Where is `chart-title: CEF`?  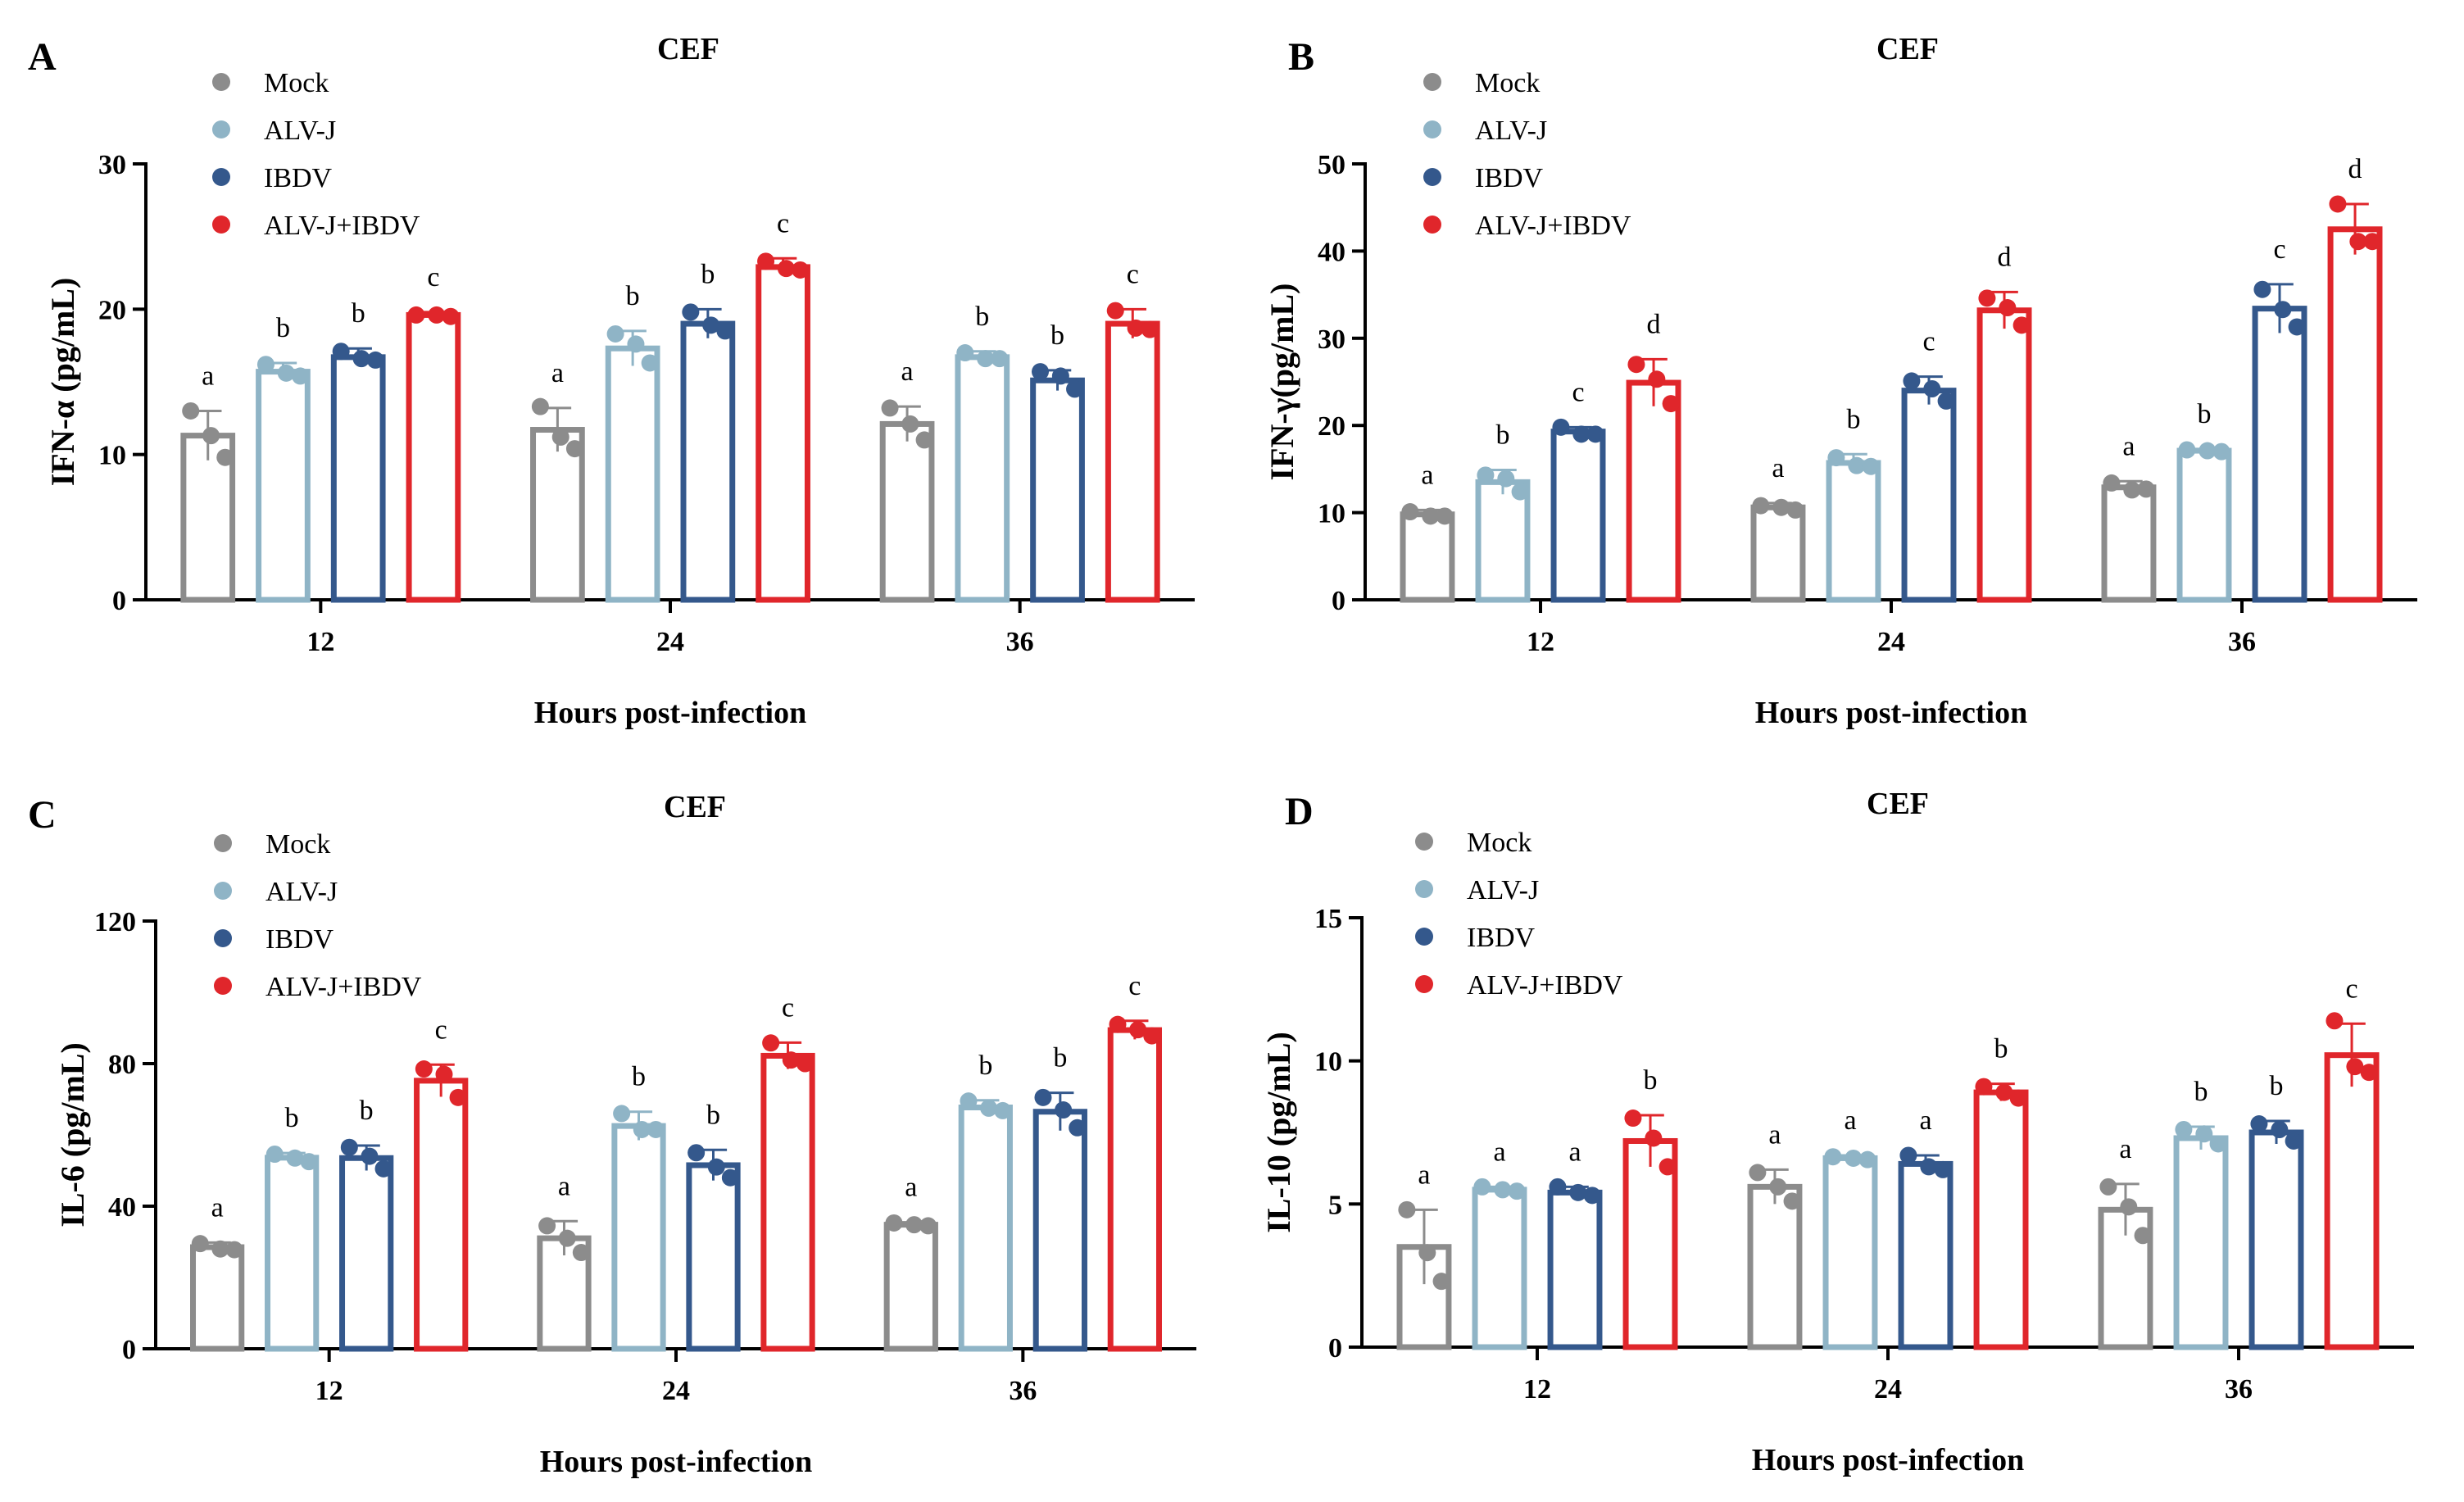
chart-title: CEF is located at coordinates (1898, 804).